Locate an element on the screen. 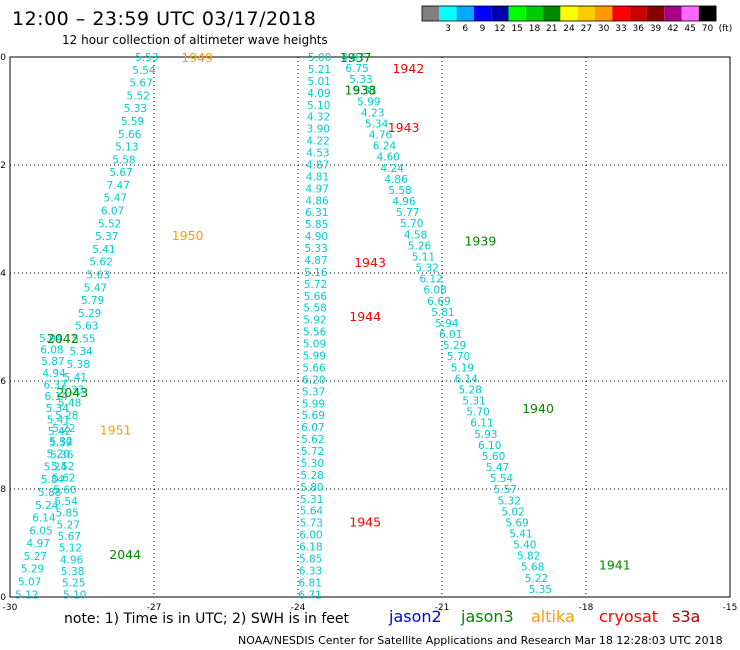 This screenshot has width=740, height=650. swh-value: 4.81 is located at coordinates (317, 177).